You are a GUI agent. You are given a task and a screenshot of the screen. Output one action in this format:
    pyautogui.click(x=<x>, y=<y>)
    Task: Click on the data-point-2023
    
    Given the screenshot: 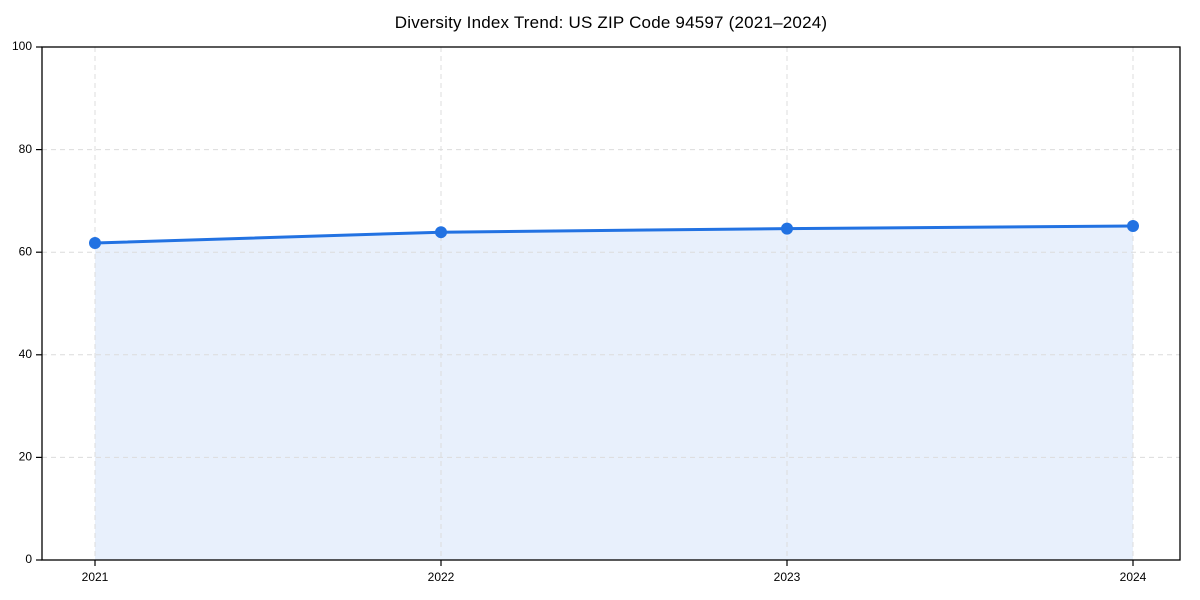 What is the action you would take?
    pyautogui.click(x=787, y=228)
    